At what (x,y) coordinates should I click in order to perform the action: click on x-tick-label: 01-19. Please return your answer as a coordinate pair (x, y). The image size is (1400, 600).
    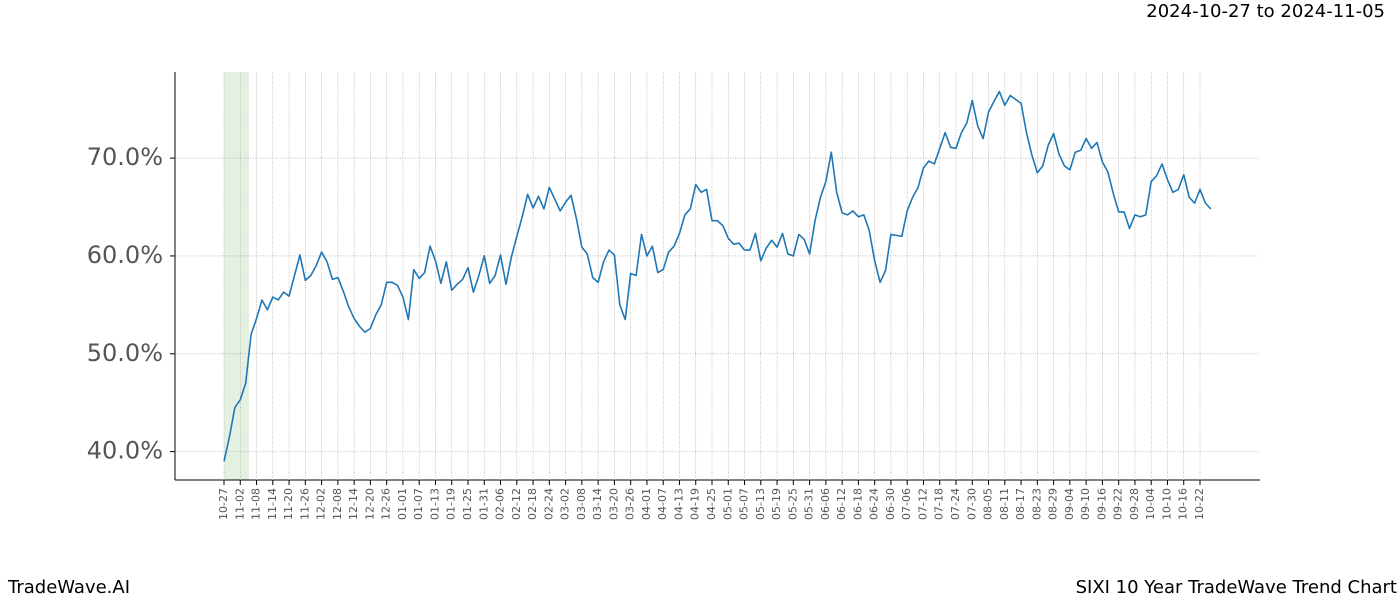
    Looking at the image, I should click on (451, 504).